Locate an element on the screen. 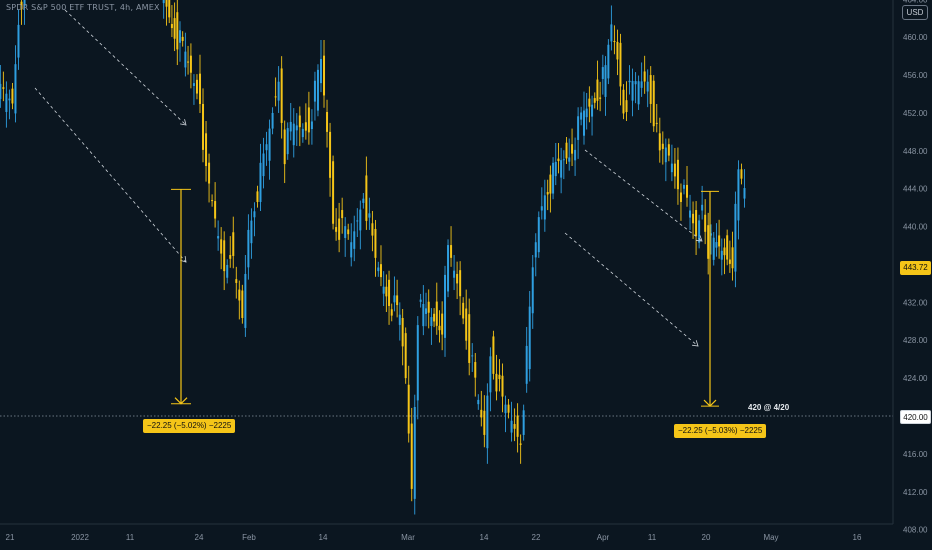 The width and height of the screenshot is (932, 550). measure-label-2: −22.25 (−5.03%) −2225 is located at coordinates (720, 431).